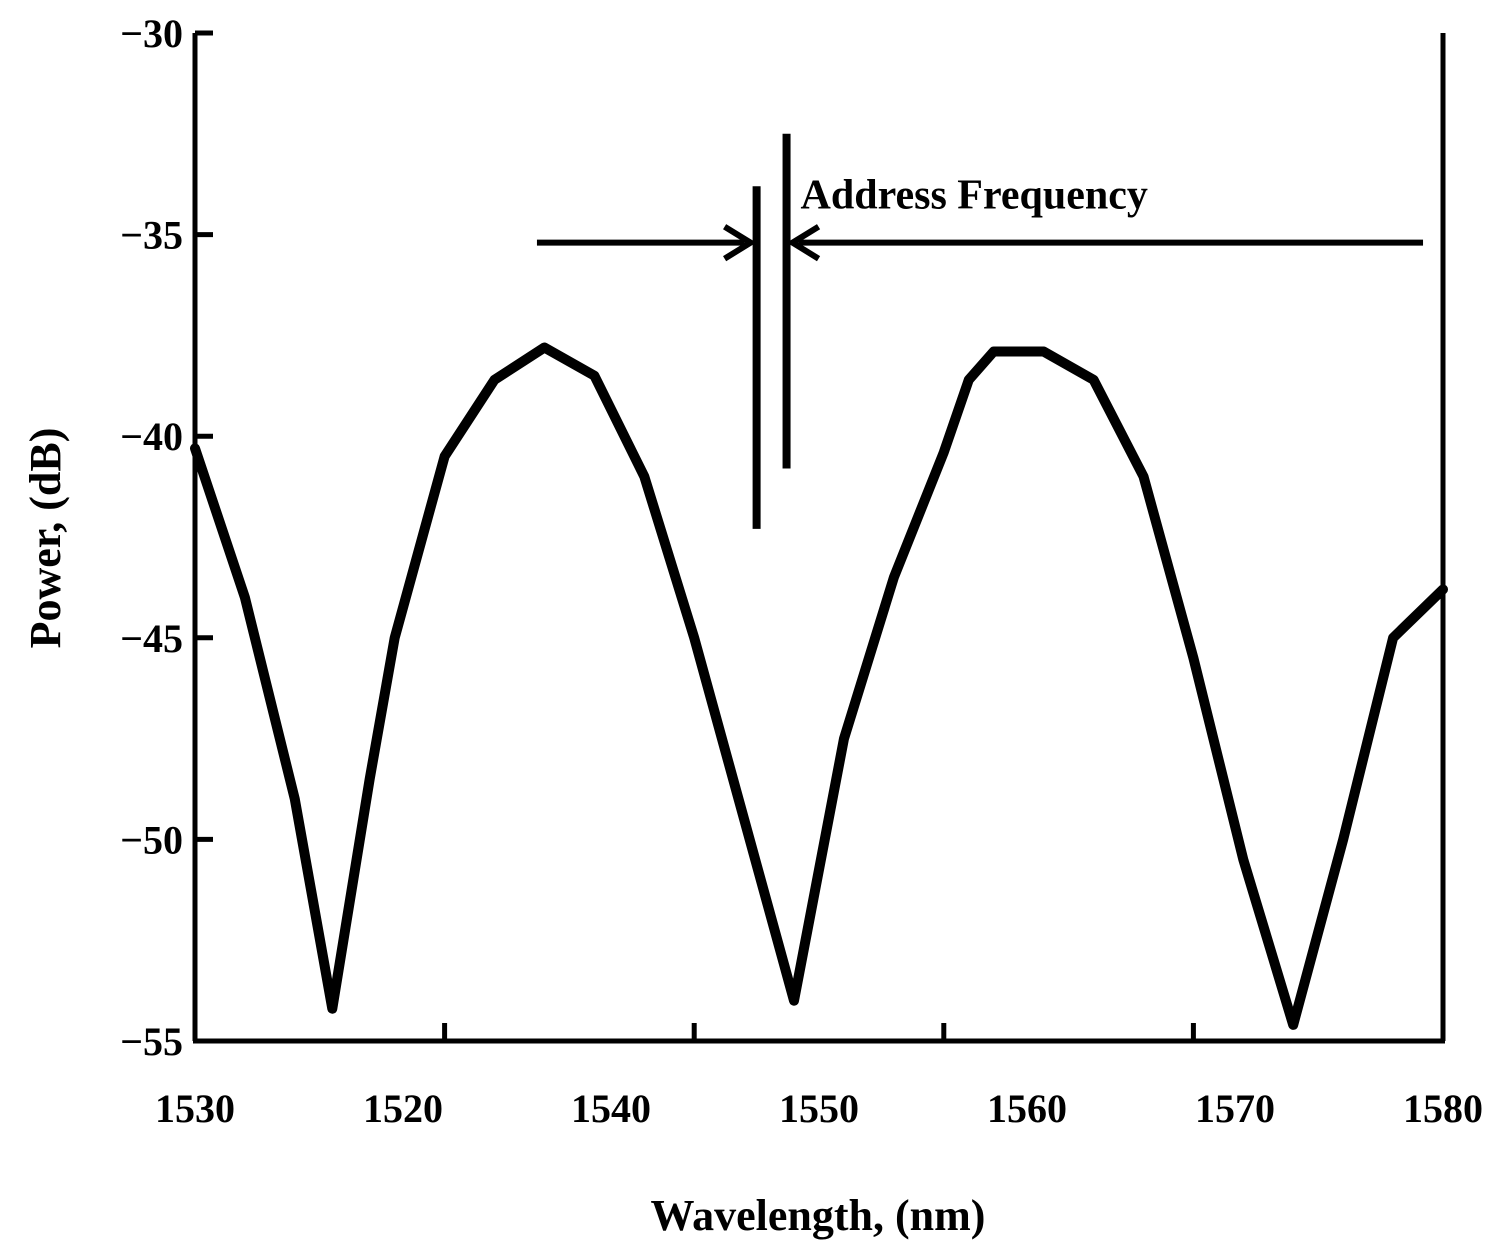 The image size is (1512, 1251). Describe the element at coordinates (403, 1108) in the screenshot. I see `x-tick-label: 1520` at that location.